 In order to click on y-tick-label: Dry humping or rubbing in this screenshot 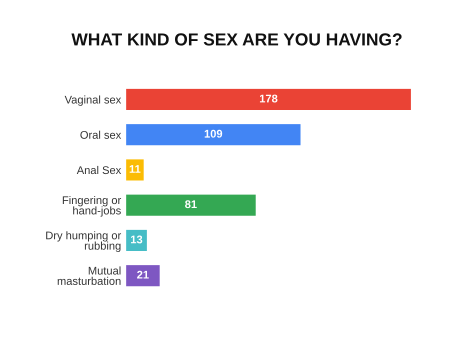, I will do `click(84, 241)`.